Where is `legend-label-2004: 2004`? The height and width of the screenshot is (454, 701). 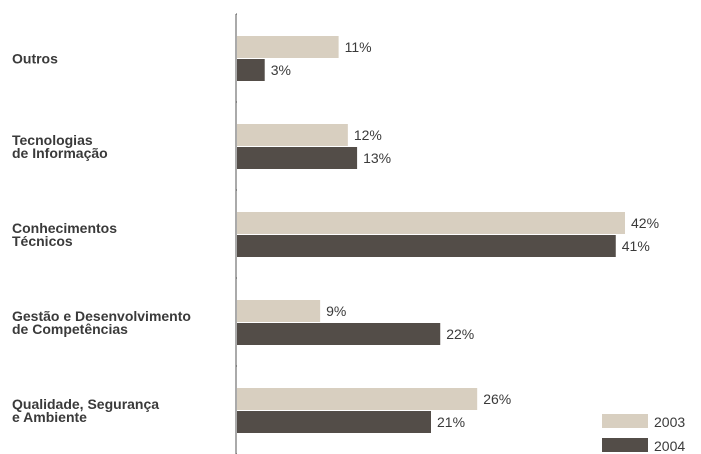
legend-label-2004: 2004 is located at coordinates (669, 446).